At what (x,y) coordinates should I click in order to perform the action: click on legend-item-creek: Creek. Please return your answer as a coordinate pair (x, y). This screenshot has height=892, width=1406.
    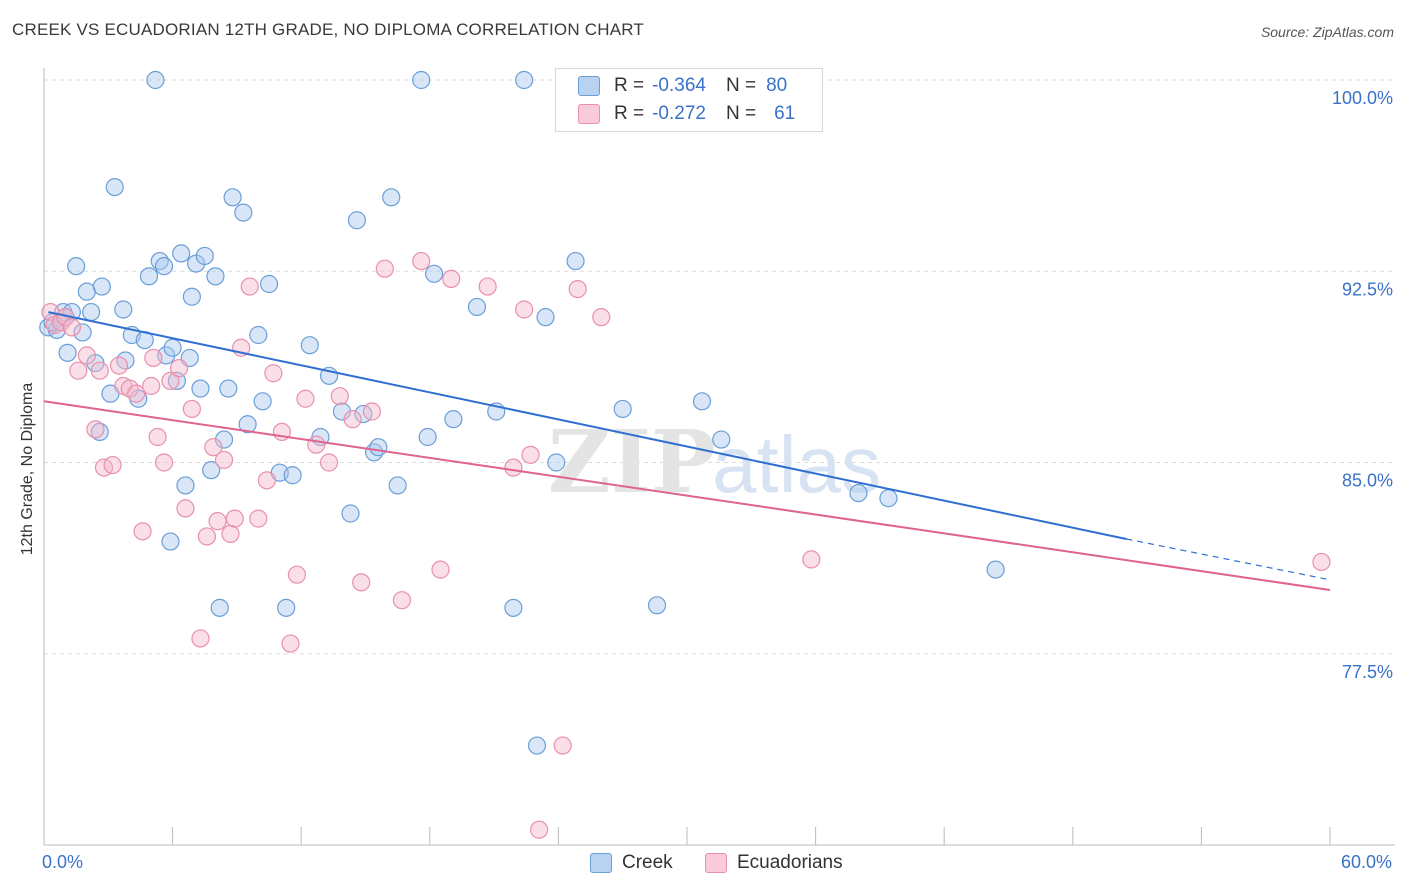
    Looking at the image, I should click on (631, 863).